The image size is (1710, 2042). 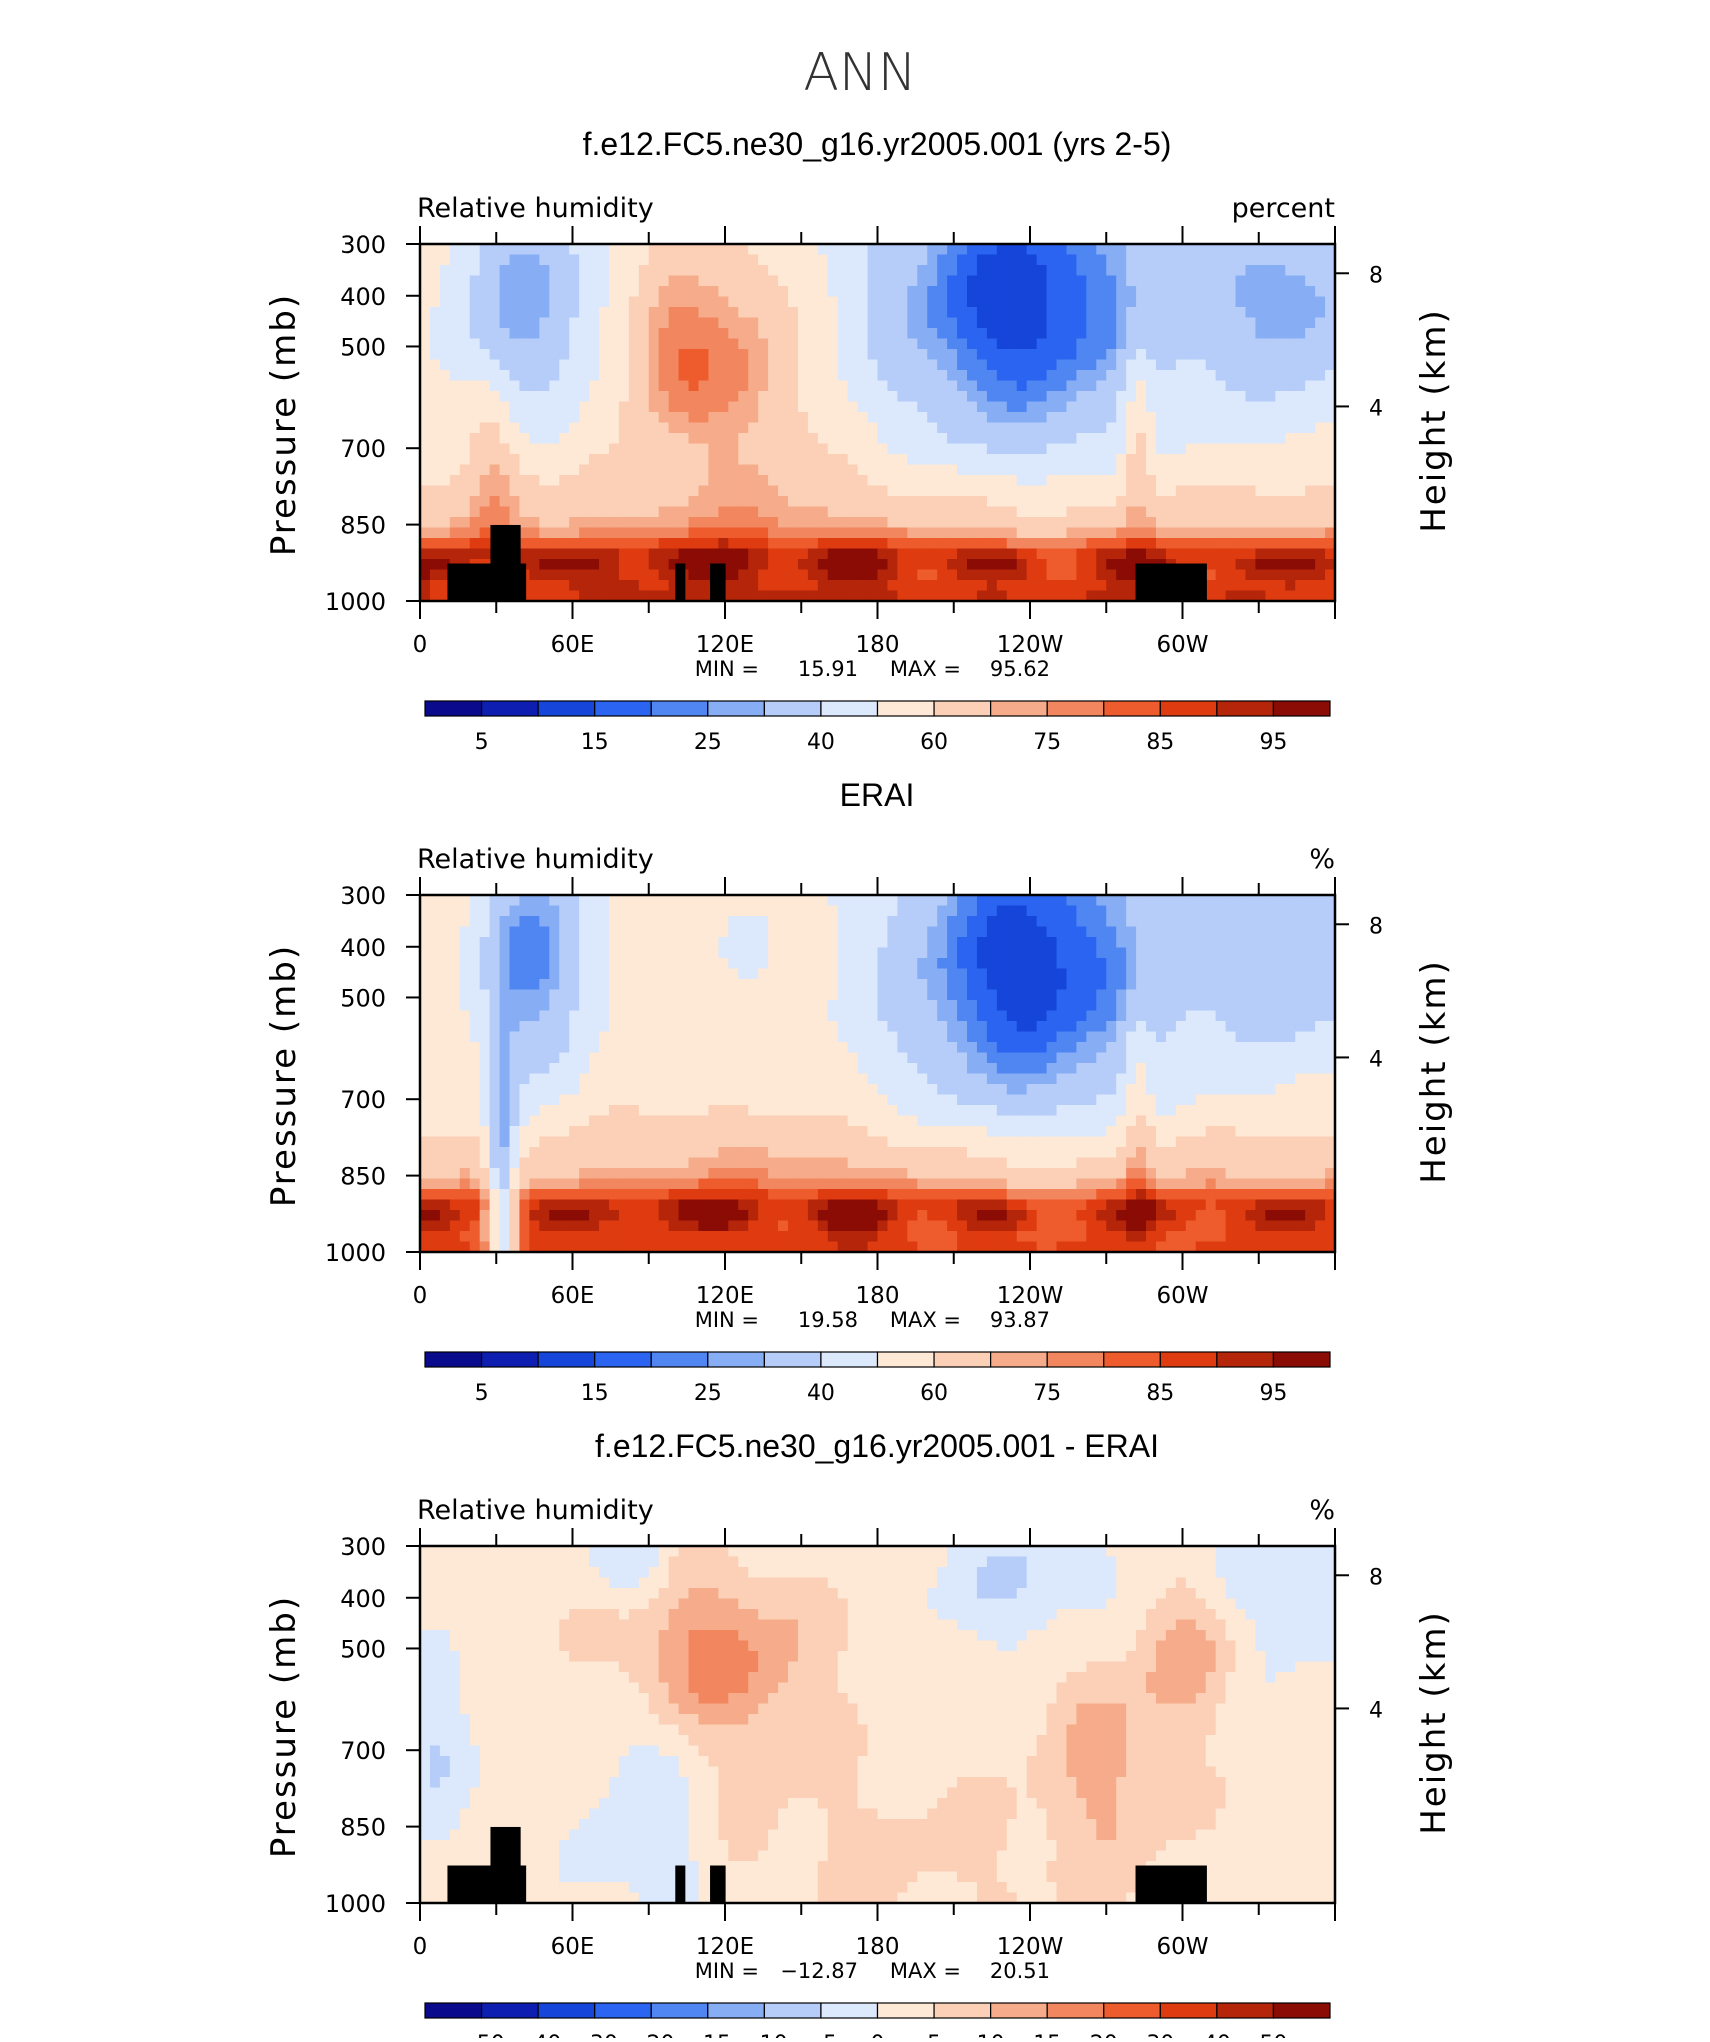 I want to click on colorbar-swatch, so click(x=623, y=708).